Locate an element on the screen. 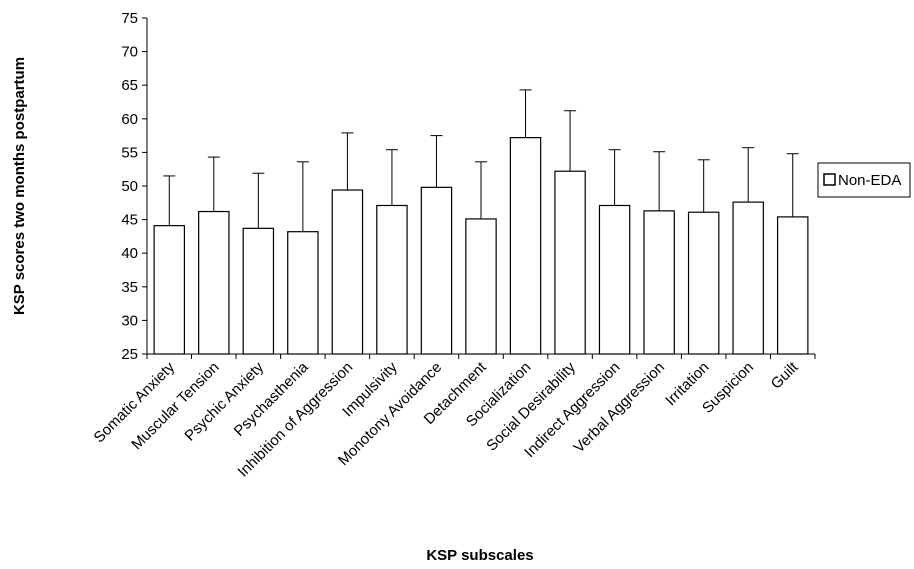 Image resolution: width=914 pixels, height=569 pixels. legend-label: Non-EDA is located at coordinates (869, 180).